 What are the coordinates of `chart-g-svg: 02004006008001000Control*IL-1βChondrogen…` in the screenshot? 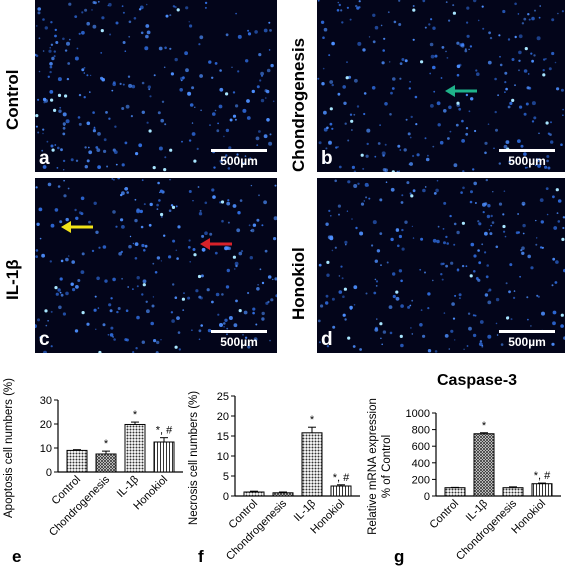 It's located at (464, 480).